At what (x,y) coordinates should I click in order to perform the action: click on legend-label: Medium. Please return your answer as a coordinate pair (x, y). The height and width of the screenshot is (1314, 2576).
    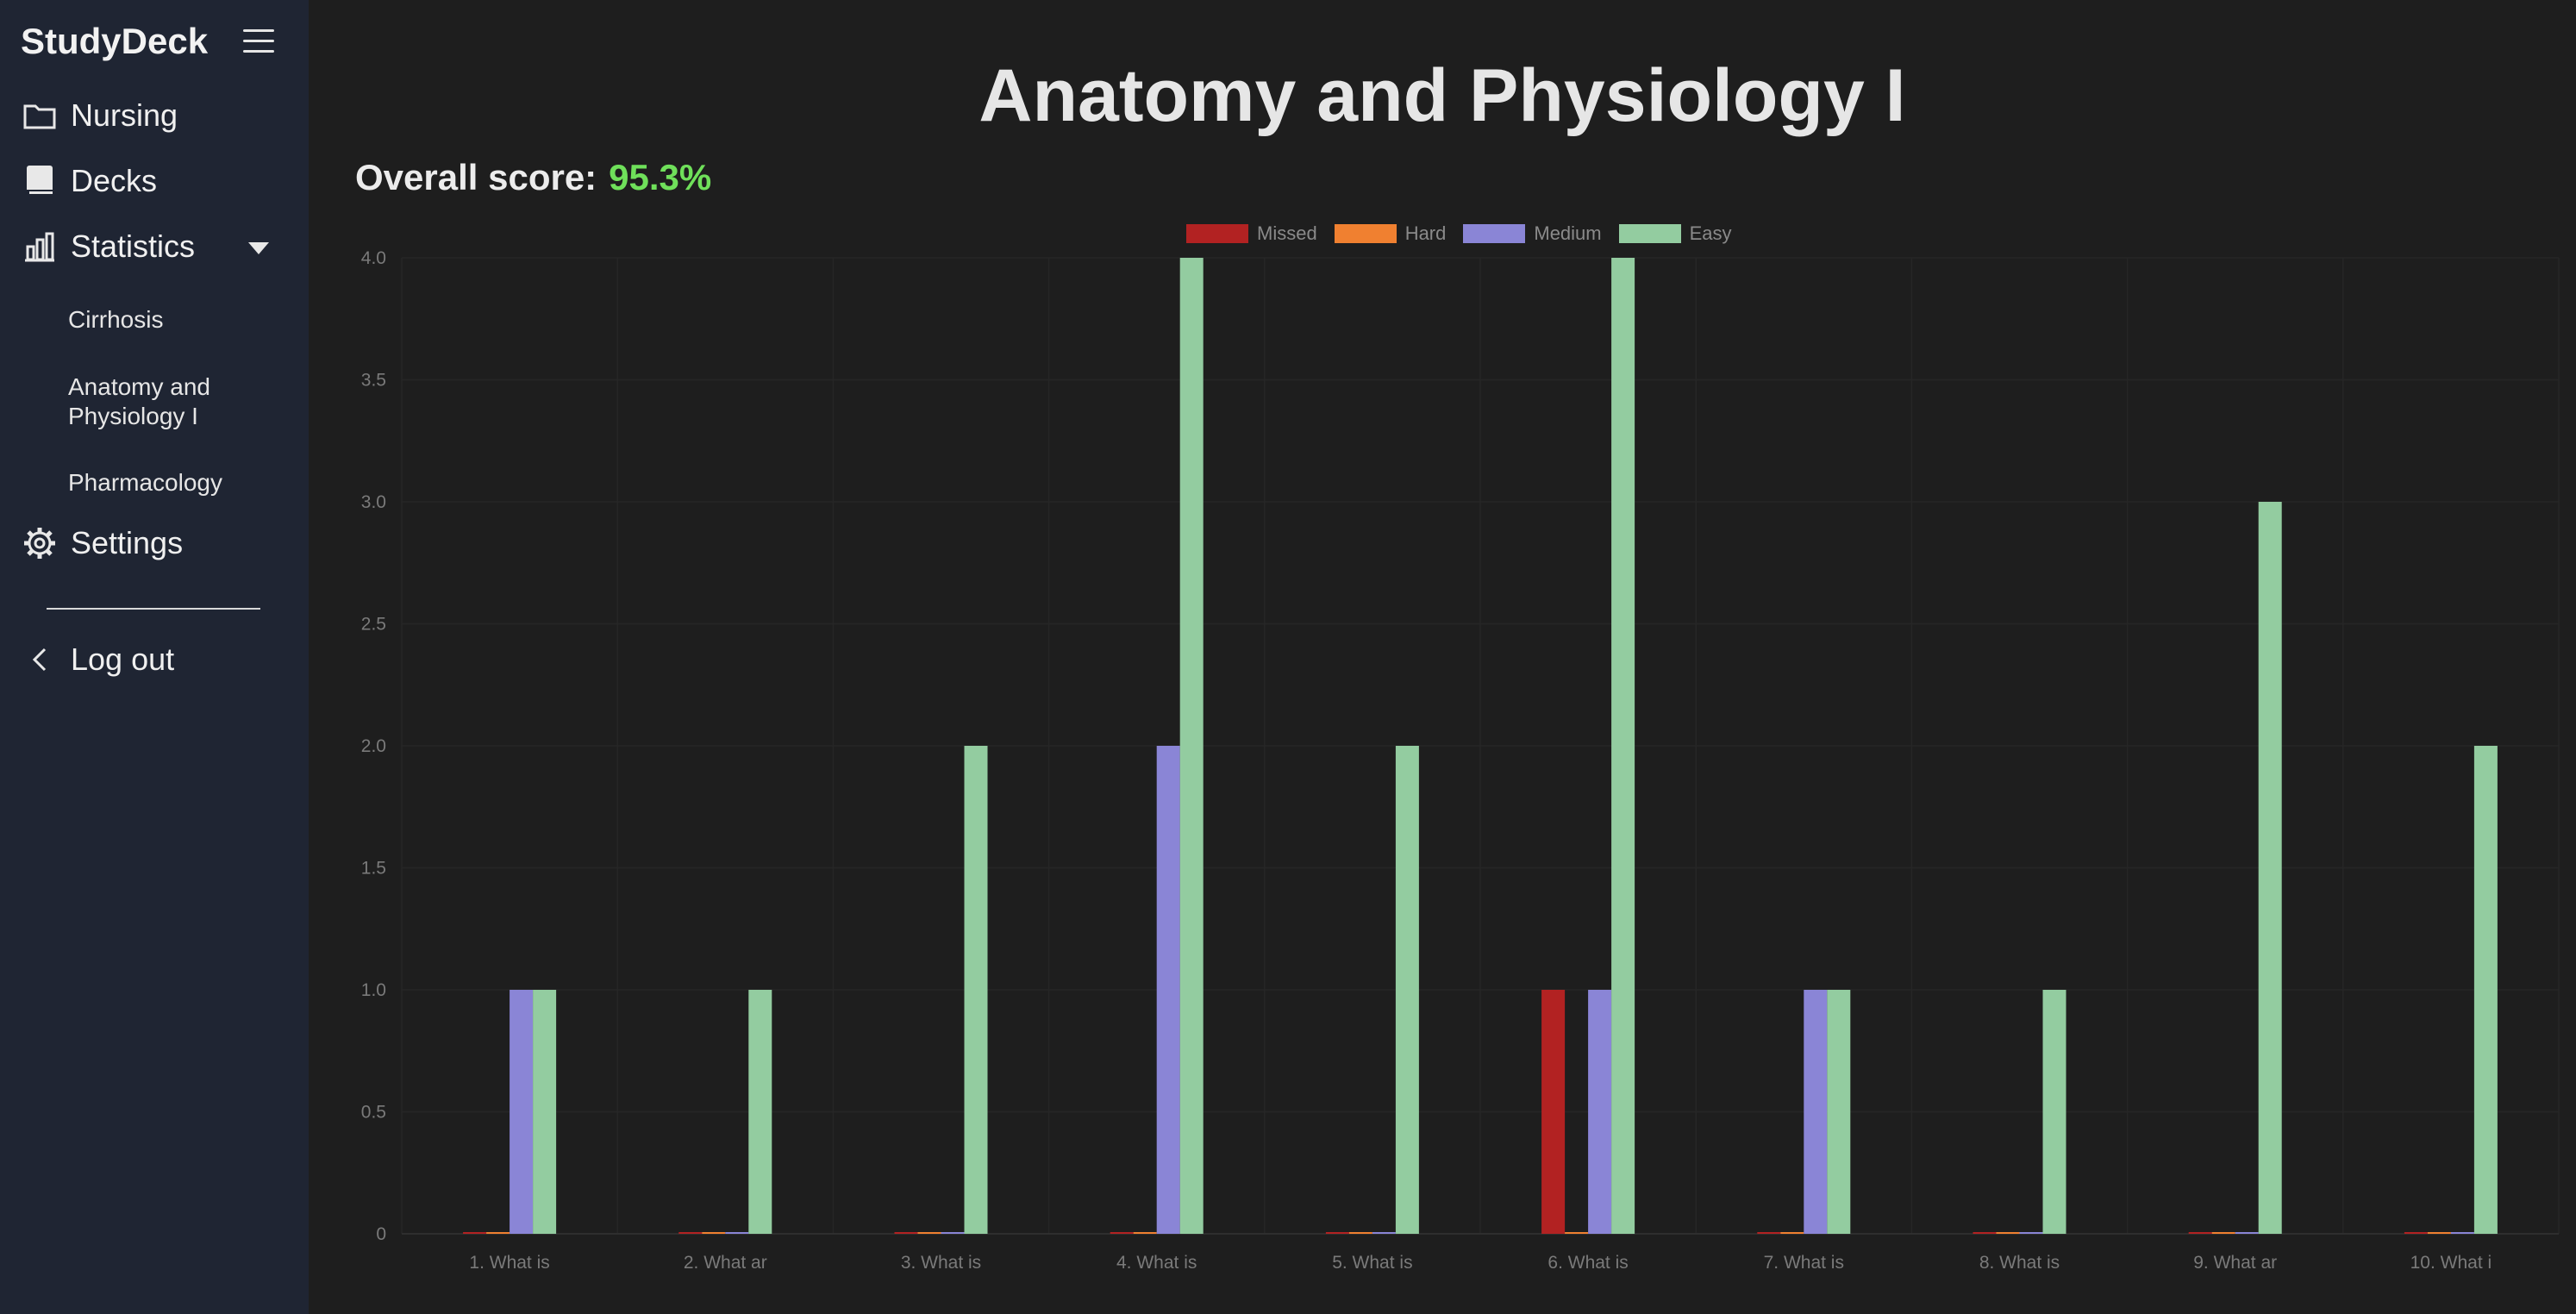
    Looking at the image, I should click on (1568, 233).